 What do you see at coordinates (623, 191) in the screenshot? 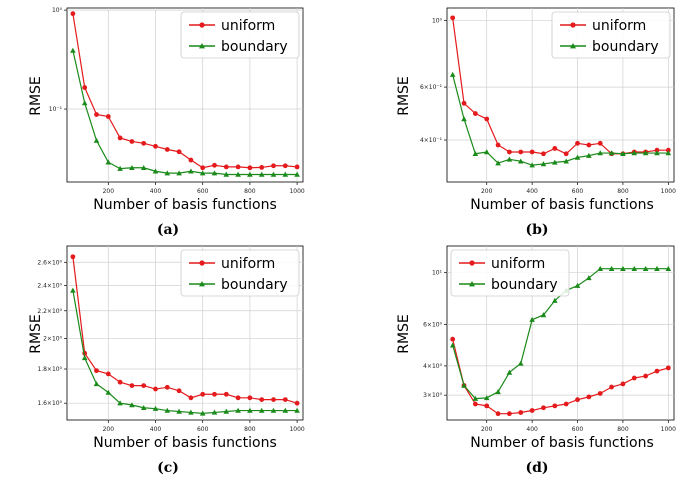
I see `x-tick-label: 800` at bounding box center [623, 191].